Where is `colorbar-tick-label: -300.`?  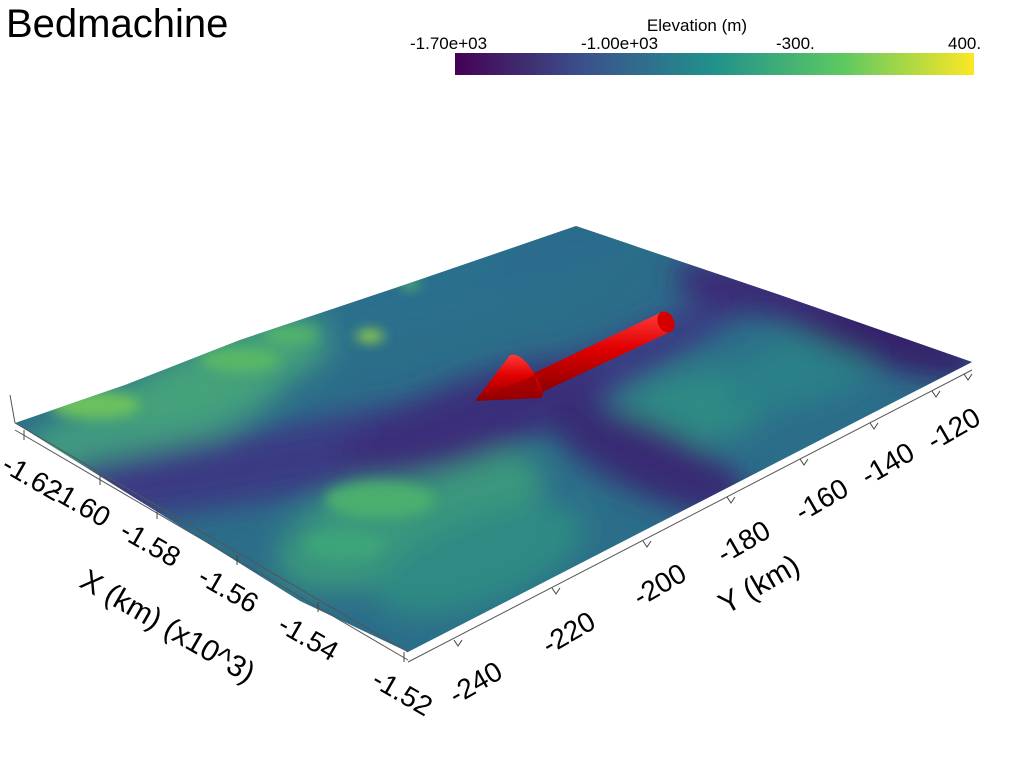
colorbar-tick-label: -300. is located at coordinates (795, 43).